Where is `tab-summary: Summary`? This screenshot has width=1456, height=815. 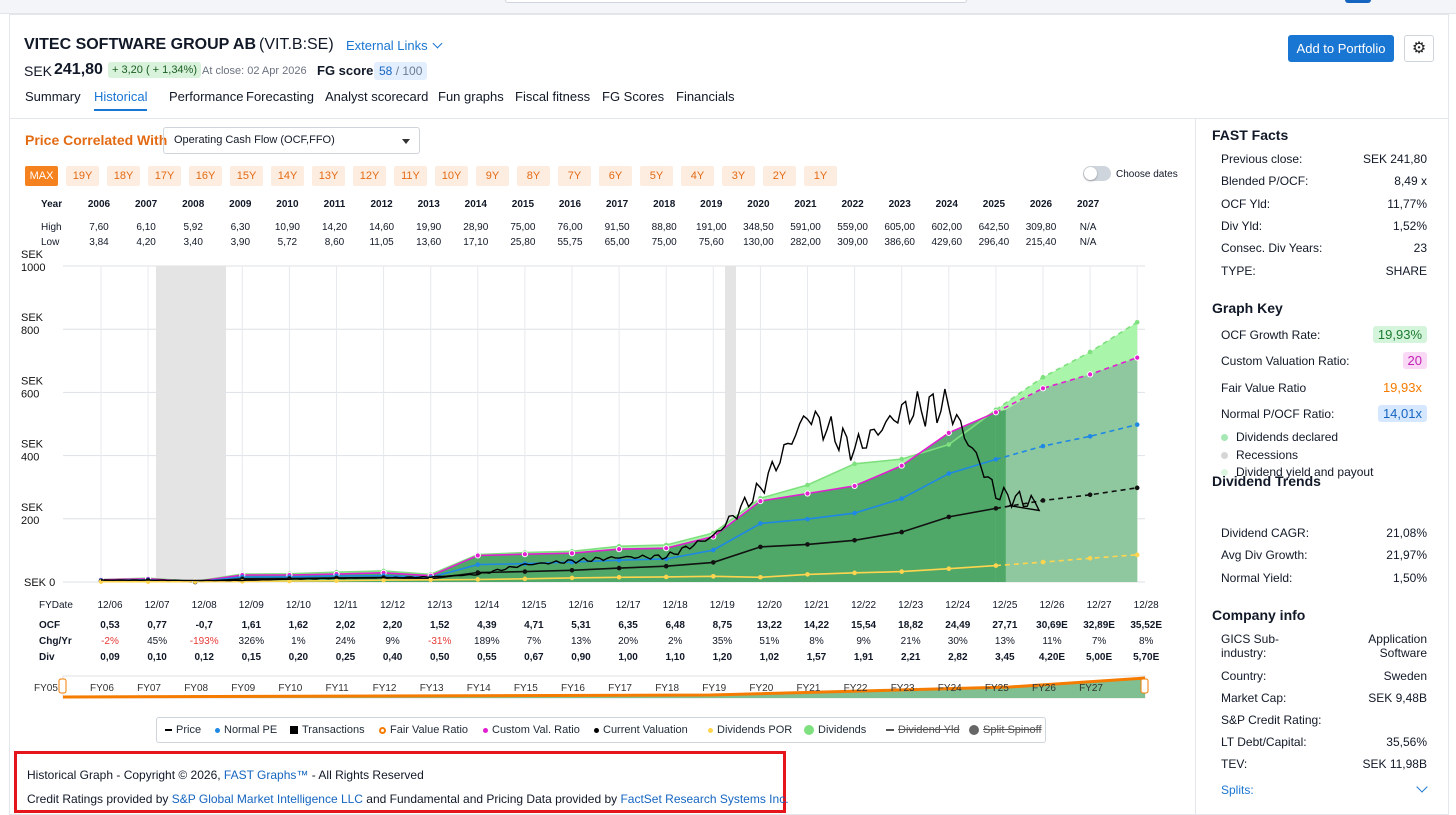
tab-summary: Summary is located at coordinates (53, 96).